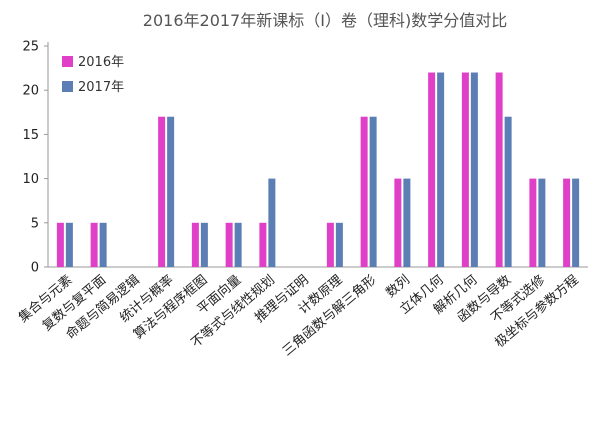 Image resolution: width=601 pixels, height=432 pixels. Describe the element at coordinates (35, 223) in the screenshot. I see `y-tick-label: 5` at that location.